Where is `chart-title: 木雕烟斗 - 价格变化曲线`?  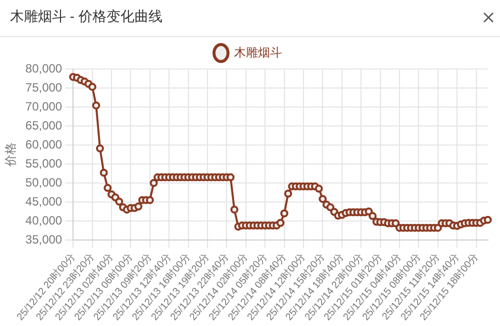 chart-title: 木雕烟斗 - 价格变化曲线 is located at coordinates (86, 17).